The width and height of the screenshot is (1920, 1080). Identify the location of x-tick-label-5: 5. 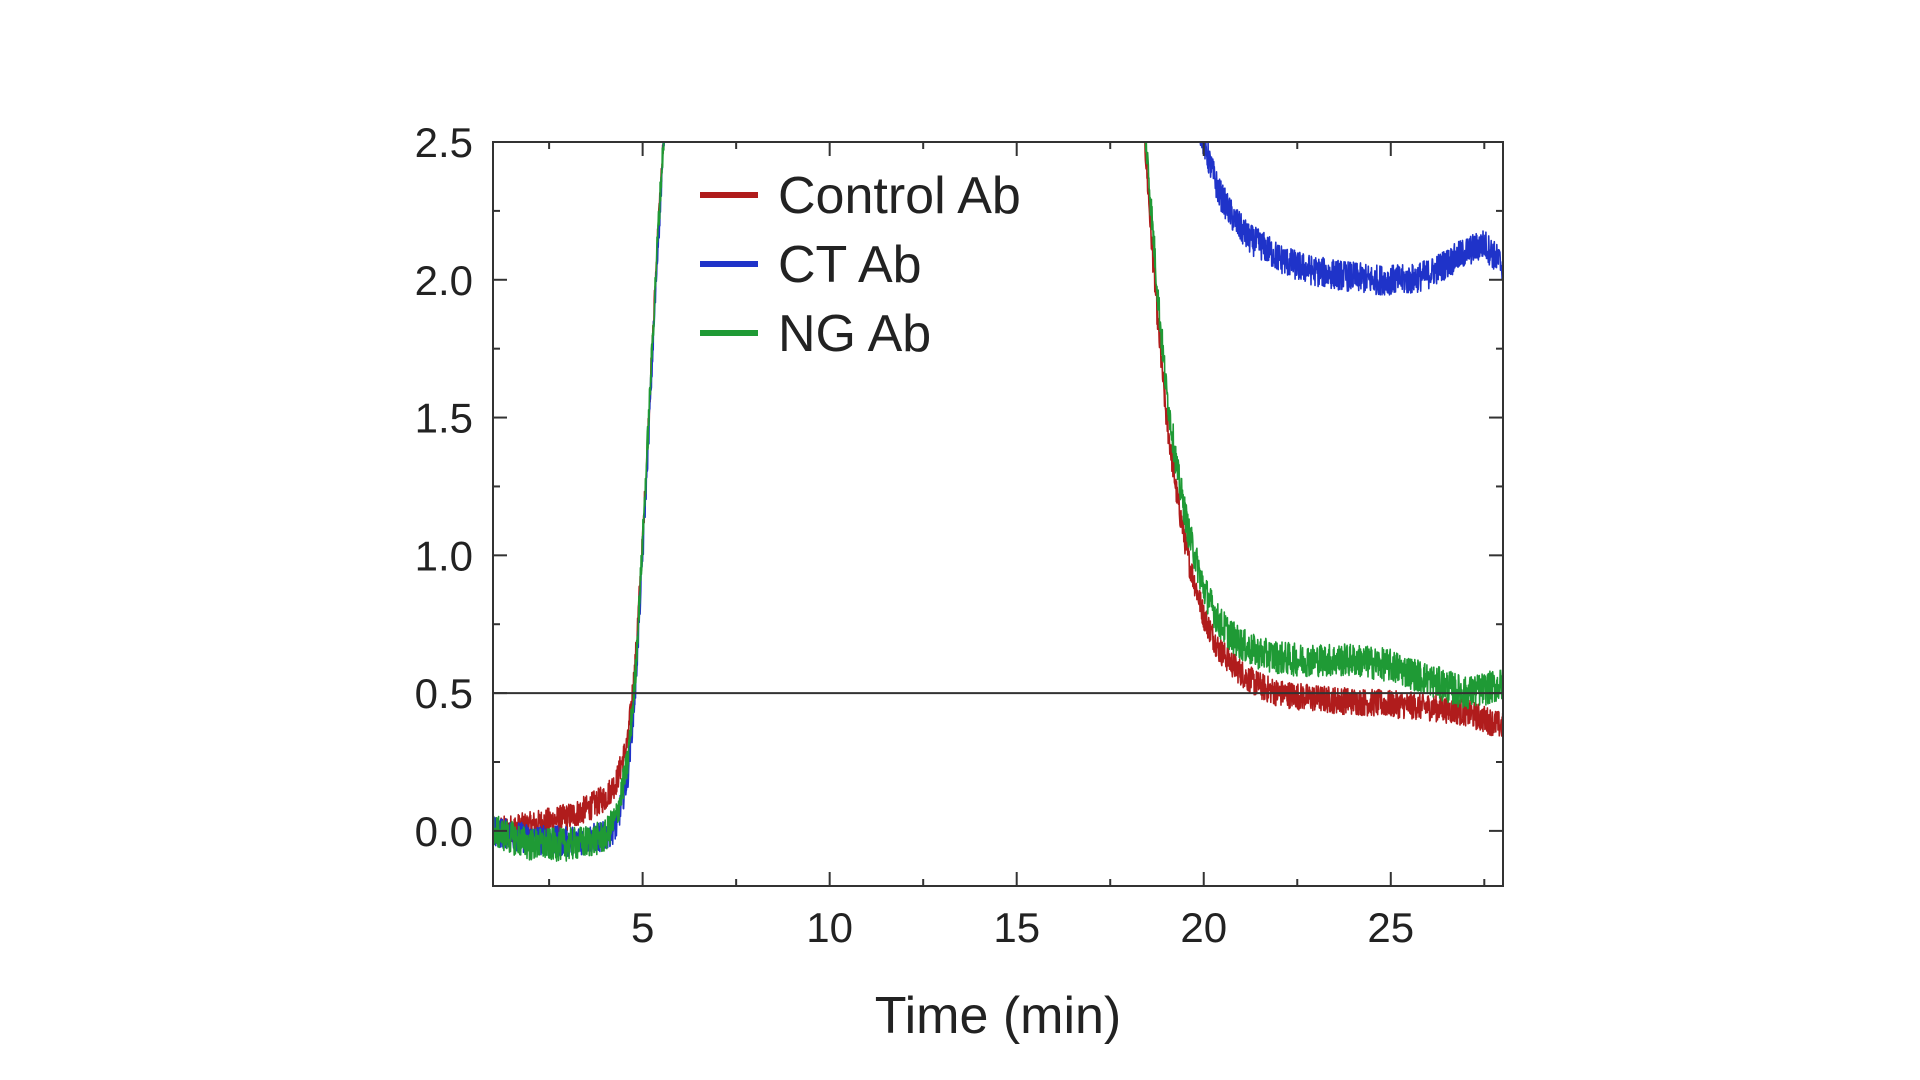
(642, 927).